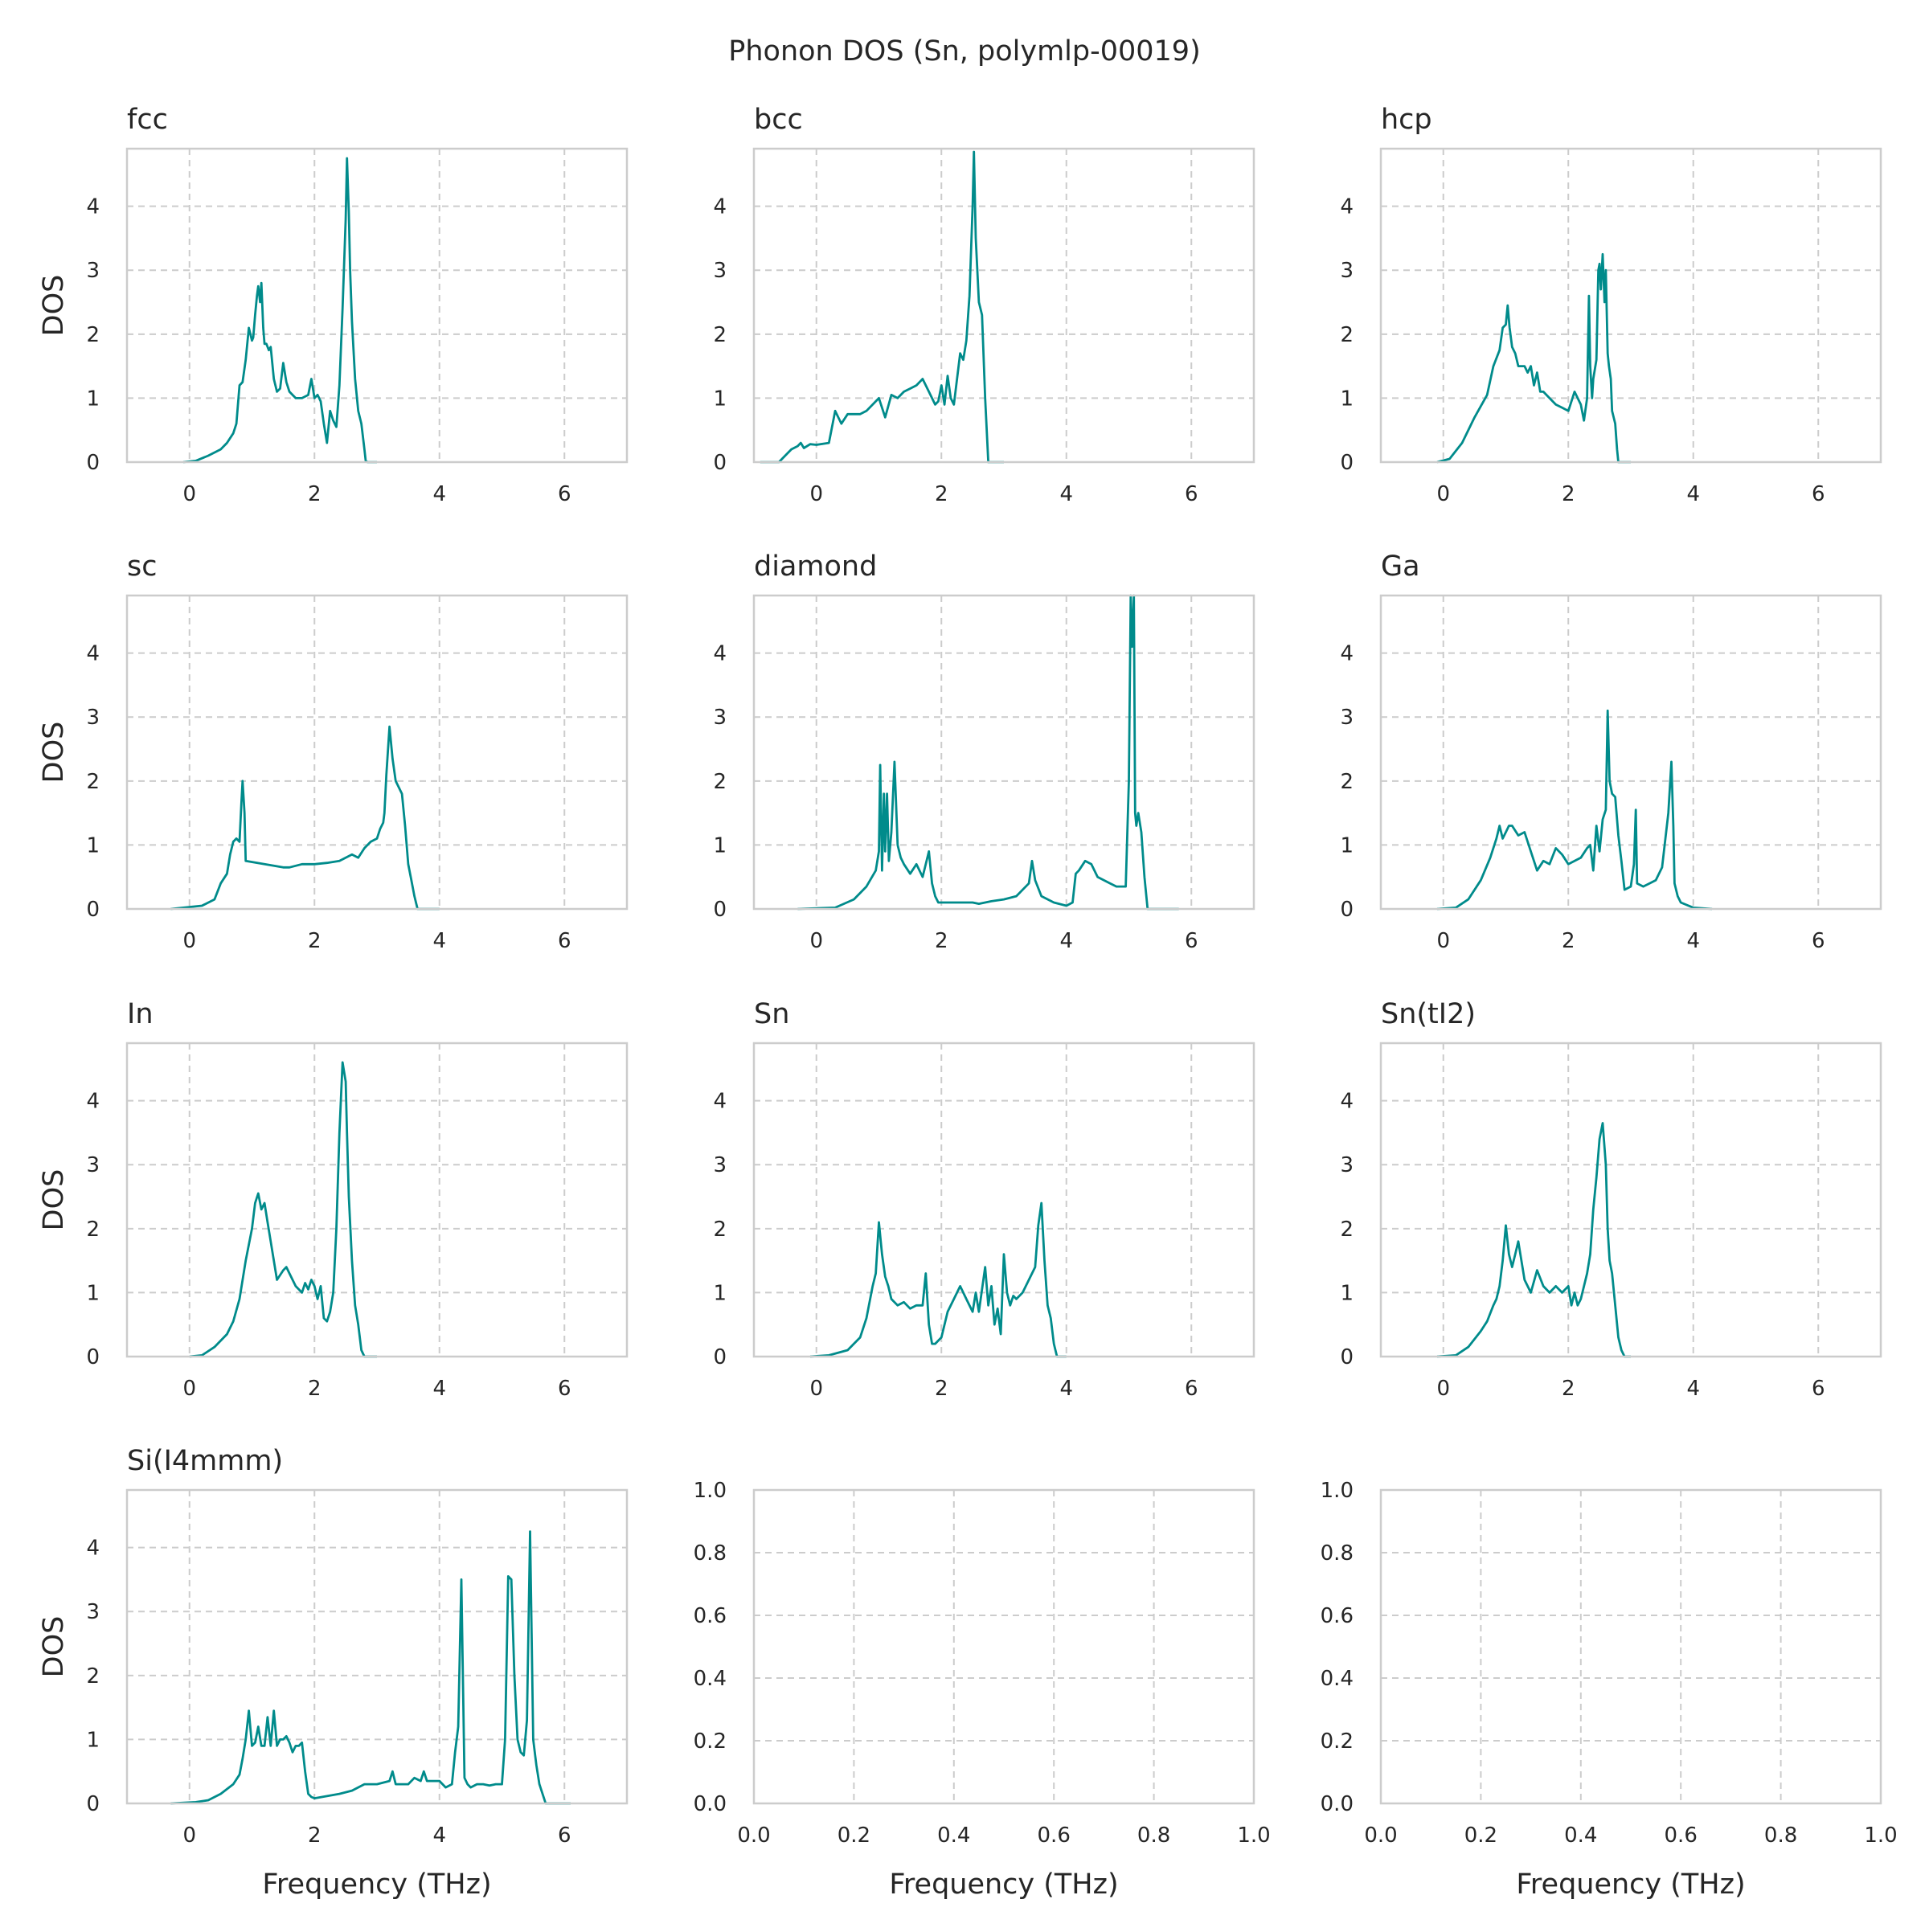 The image size is (1929, 1932). I want to click on panel-in: 0 2 4 6 0 1 2 3 4 In DOS, so click(333, 1199).